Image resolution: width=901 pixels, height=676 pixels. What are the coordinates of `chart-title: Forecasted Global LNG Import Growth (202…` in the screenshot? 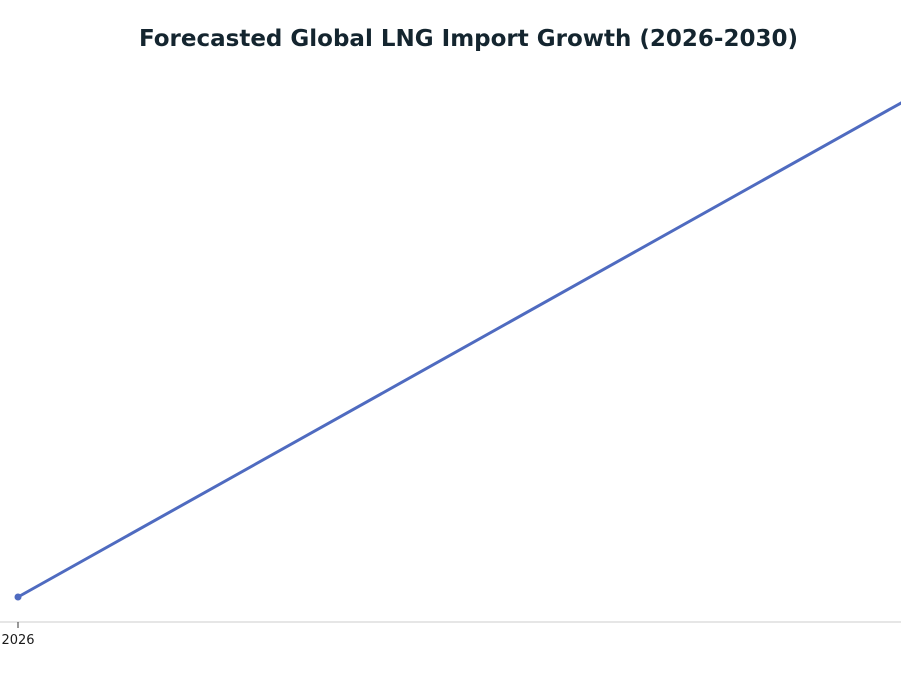 It's located at (468, 39).